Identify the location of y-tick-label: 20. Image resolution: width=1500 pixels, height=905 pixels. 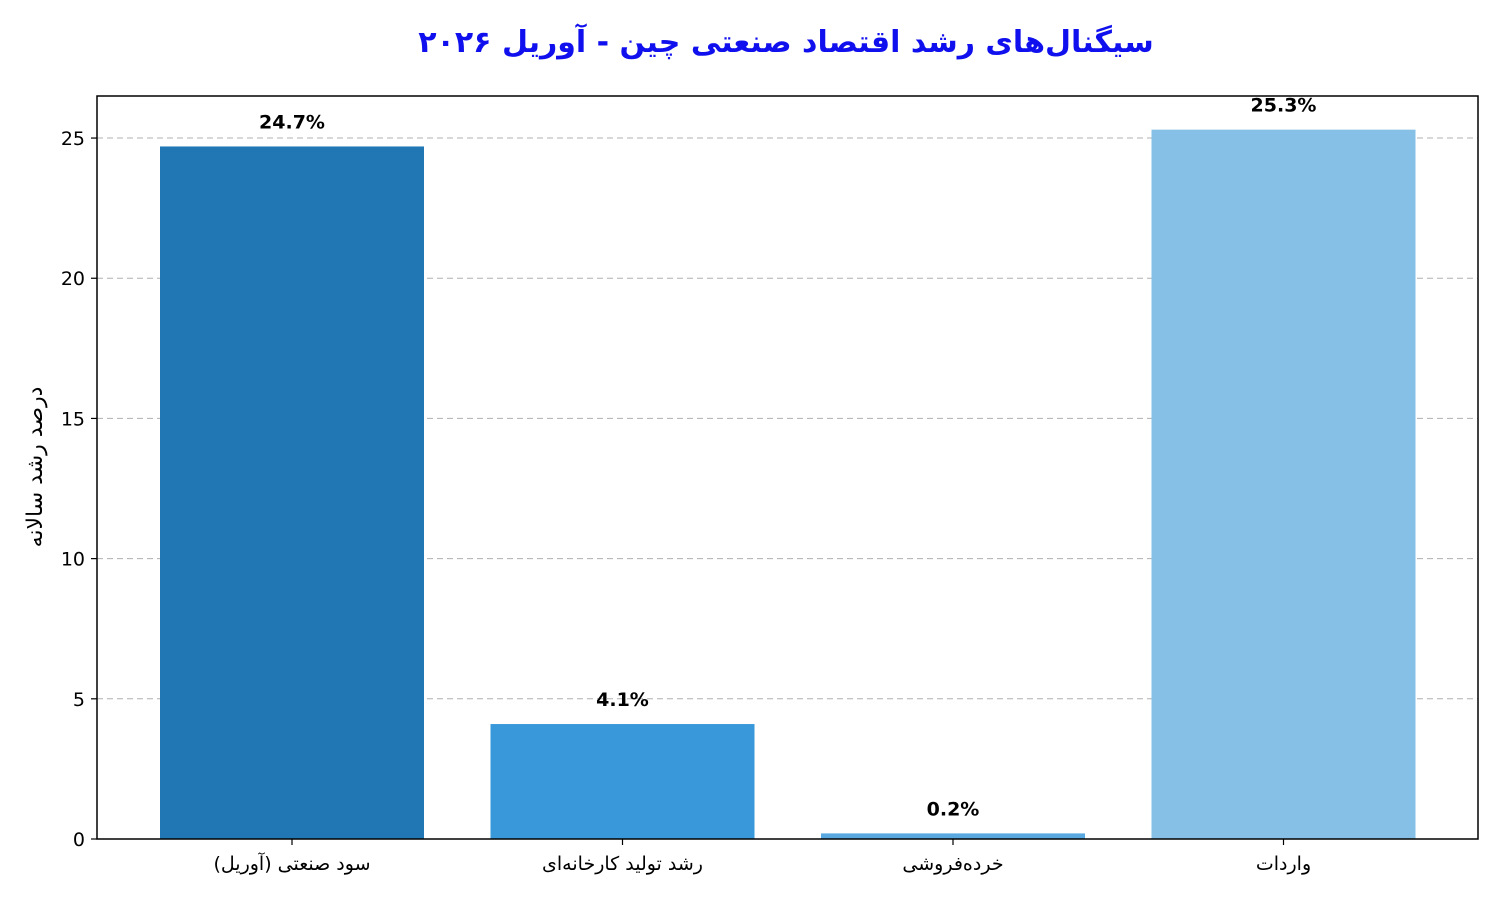
(73, 279).